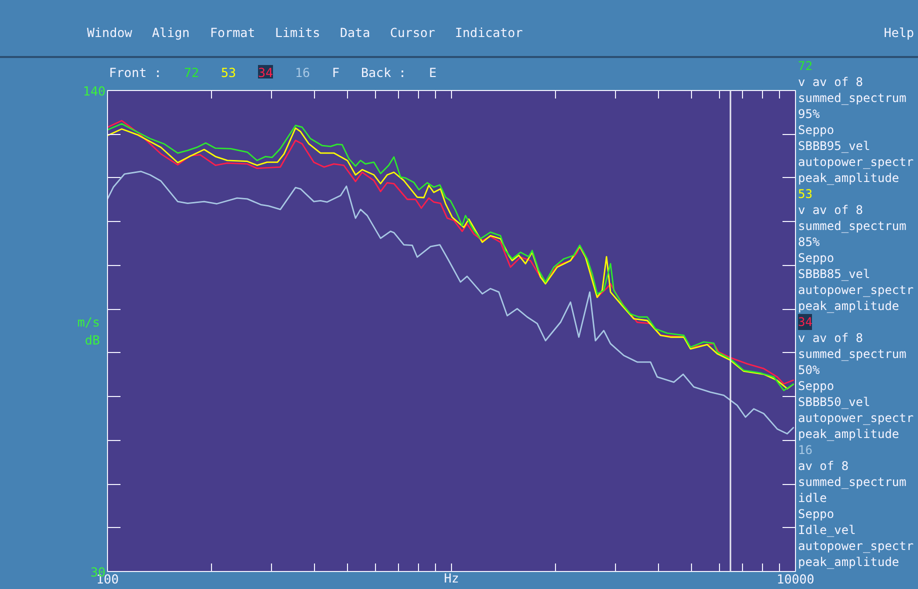 This screenshot has width=918, height=589. What do you see at coordinates (856, 386) in the screenshot?
I see `text: v av of 8 summed_spectrum 50% Seppo SBBB50_vel autopower_spectr peak_amplitude` at bounding box center [856, 386].